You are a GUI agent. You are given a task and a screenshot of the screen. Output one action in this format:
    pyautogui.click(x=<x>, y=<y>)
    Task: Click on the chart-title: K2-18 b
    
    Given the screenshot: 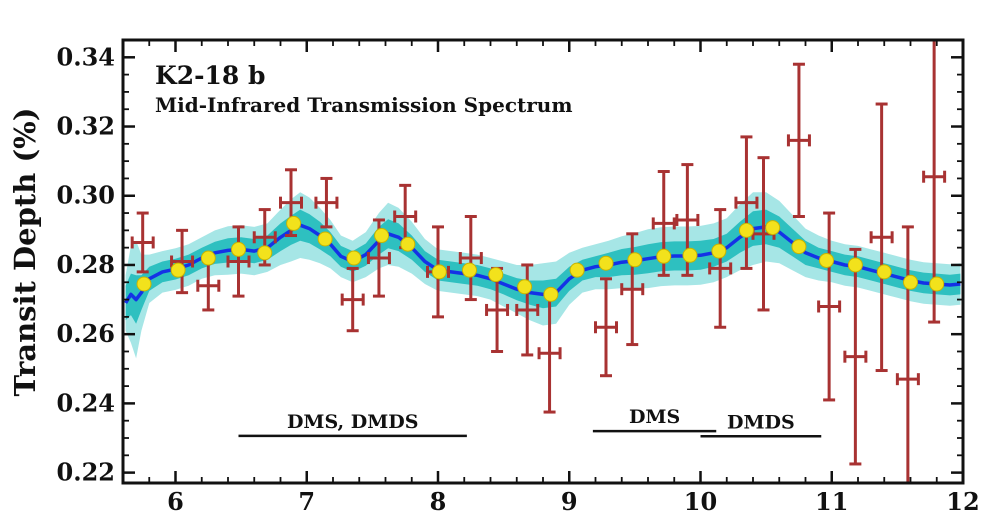 What is the action you would take?
    pyautogui.click(x=210, y=75)
    